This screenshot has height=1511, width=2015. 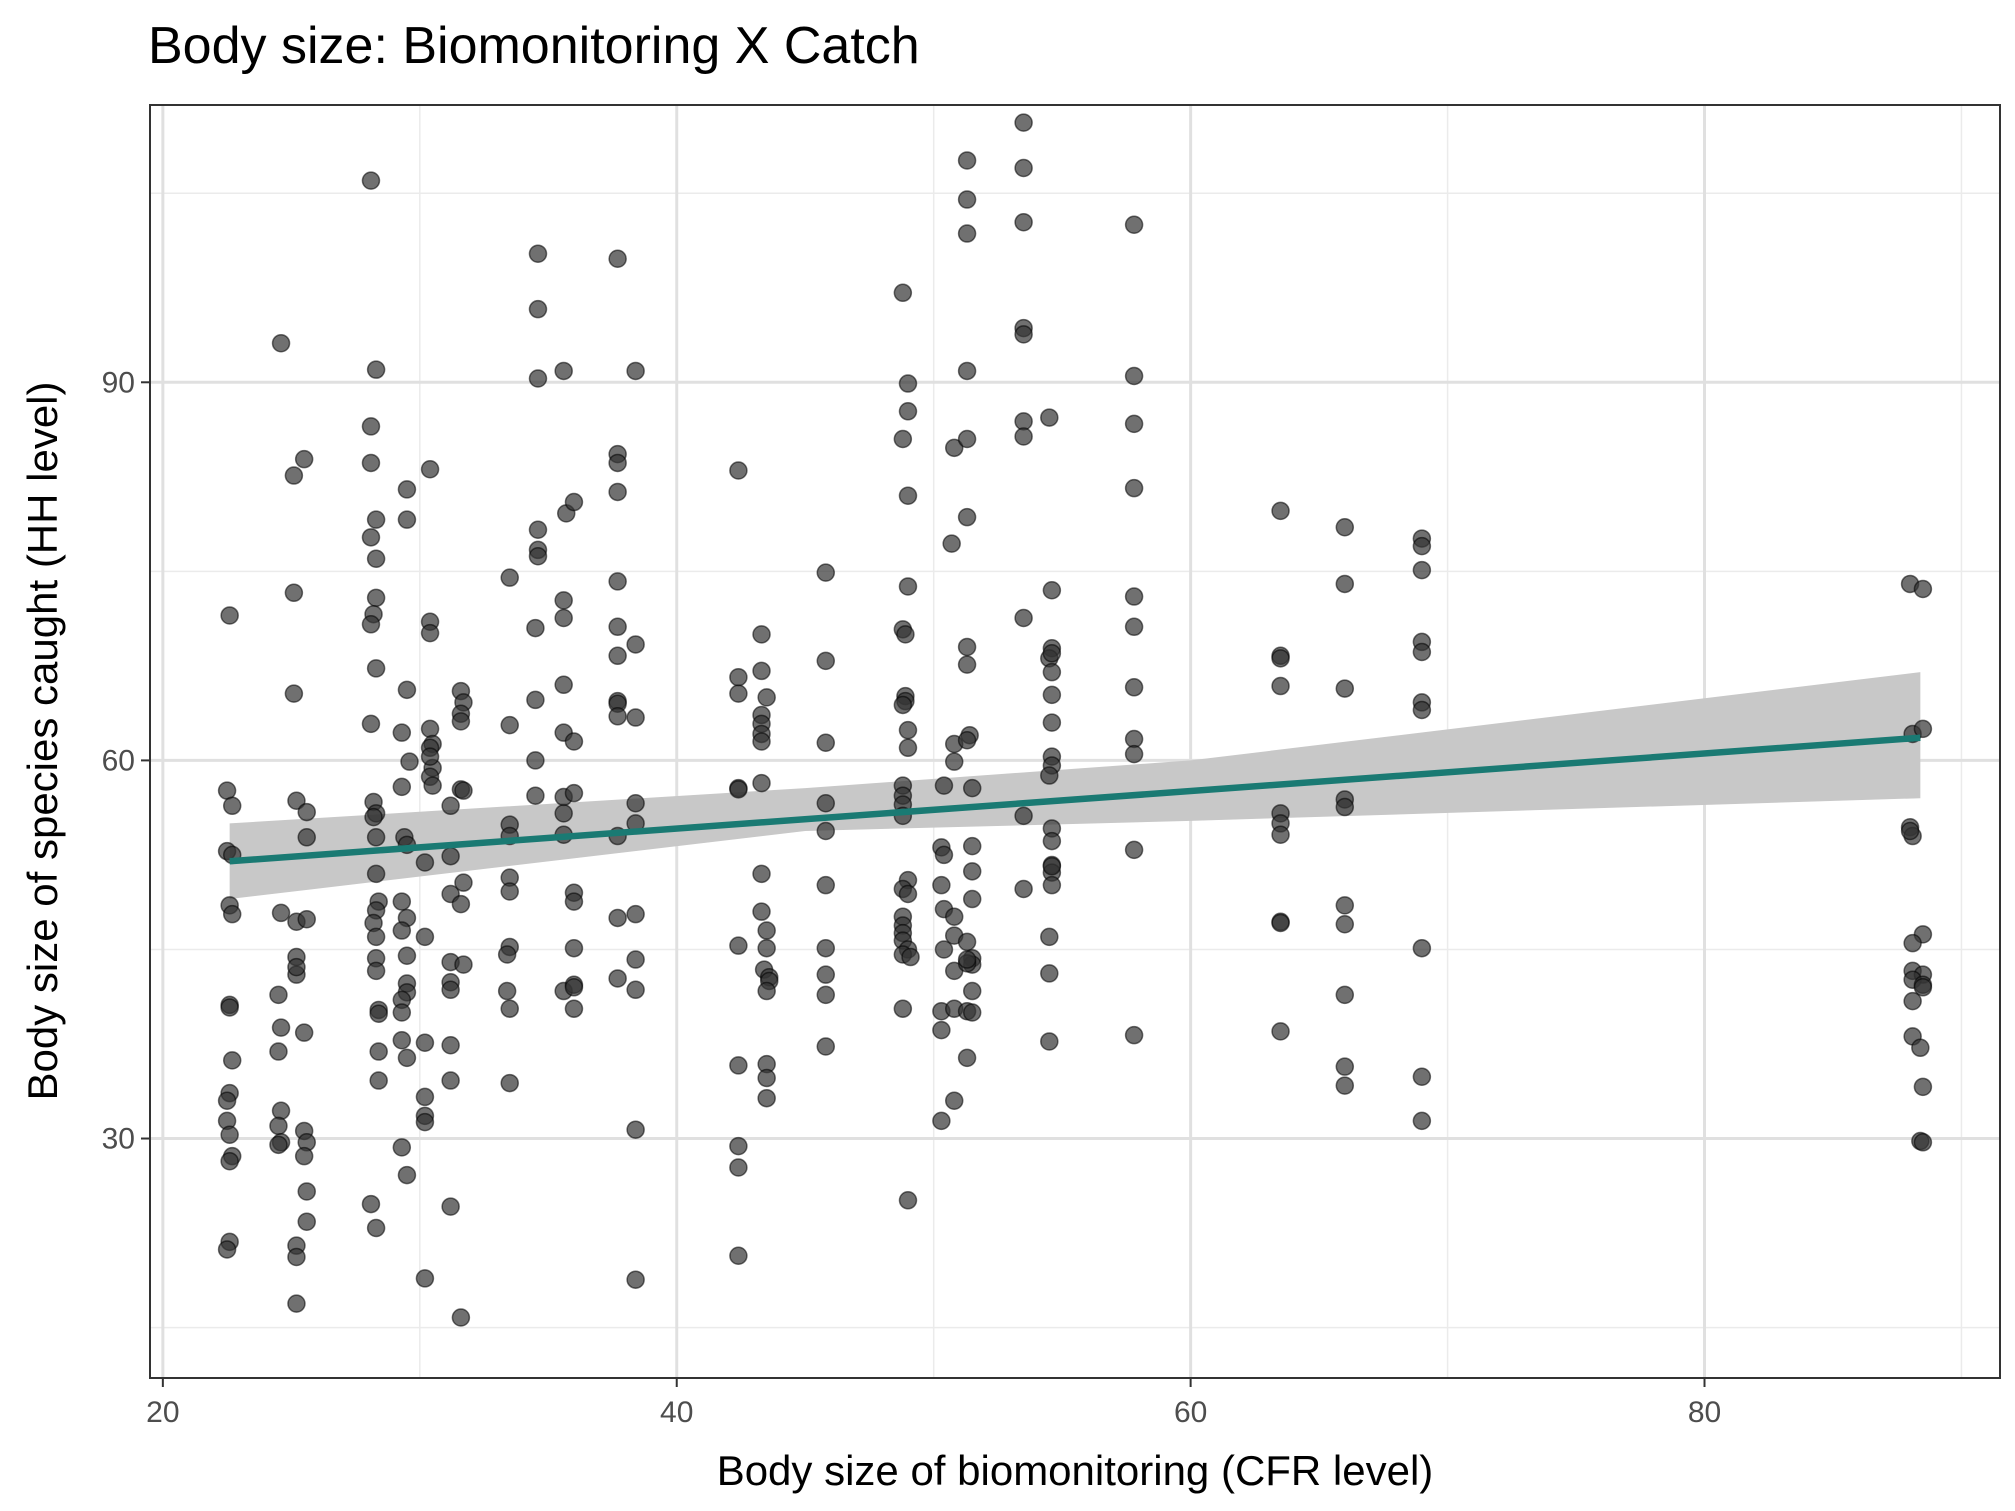 What do you see at coordinates (676, 1412) in the screenshot?
I see `x-tick-label: 40` at bounding box center [676, 1412].